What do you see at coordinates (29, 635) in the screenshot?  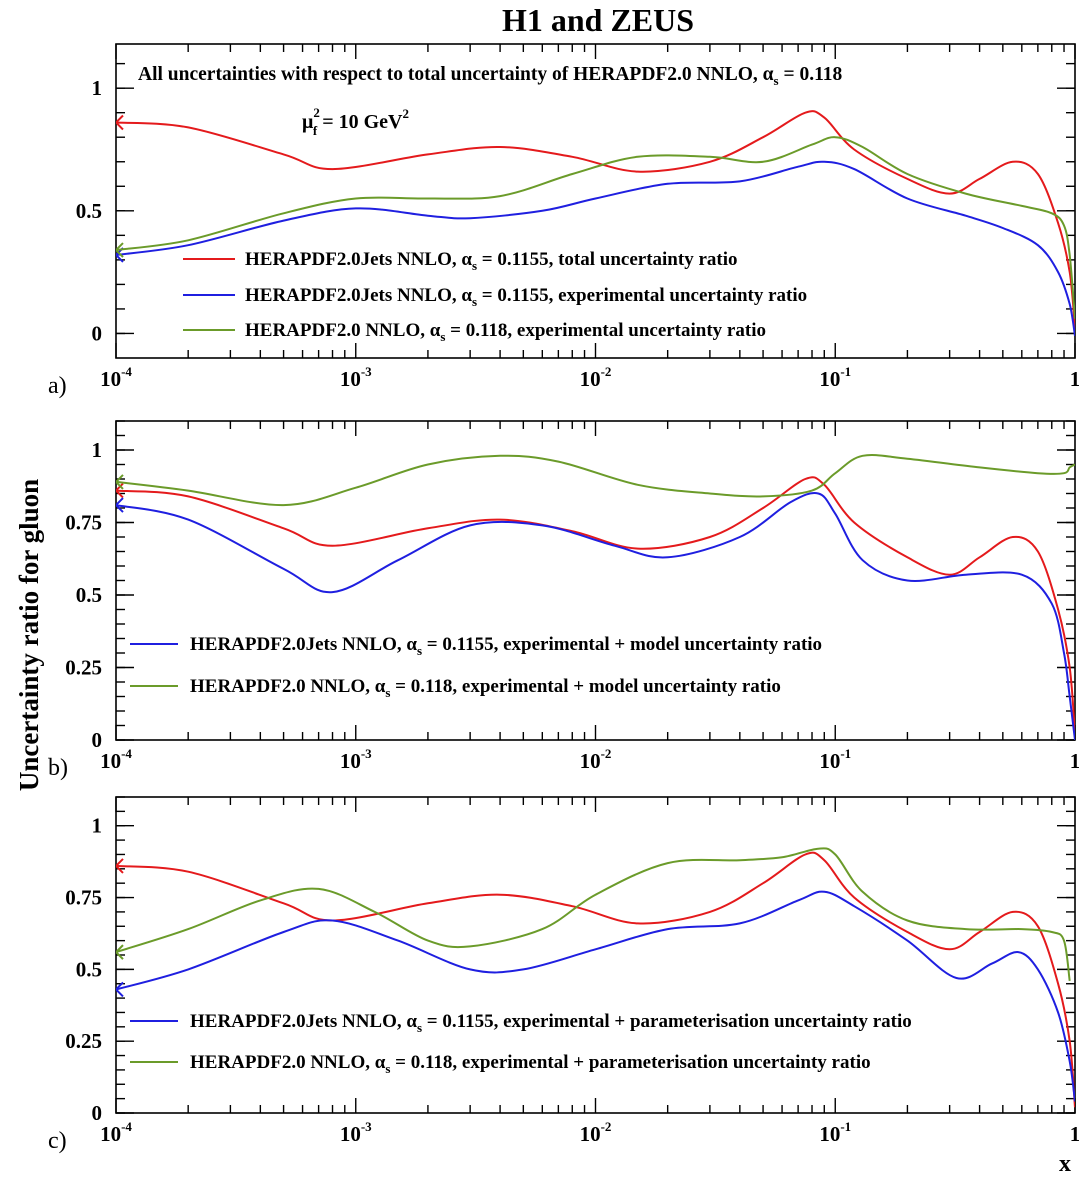 I see `y-axis-title: Uncertainty ratio for gluon` at bounding box center [29, 635].